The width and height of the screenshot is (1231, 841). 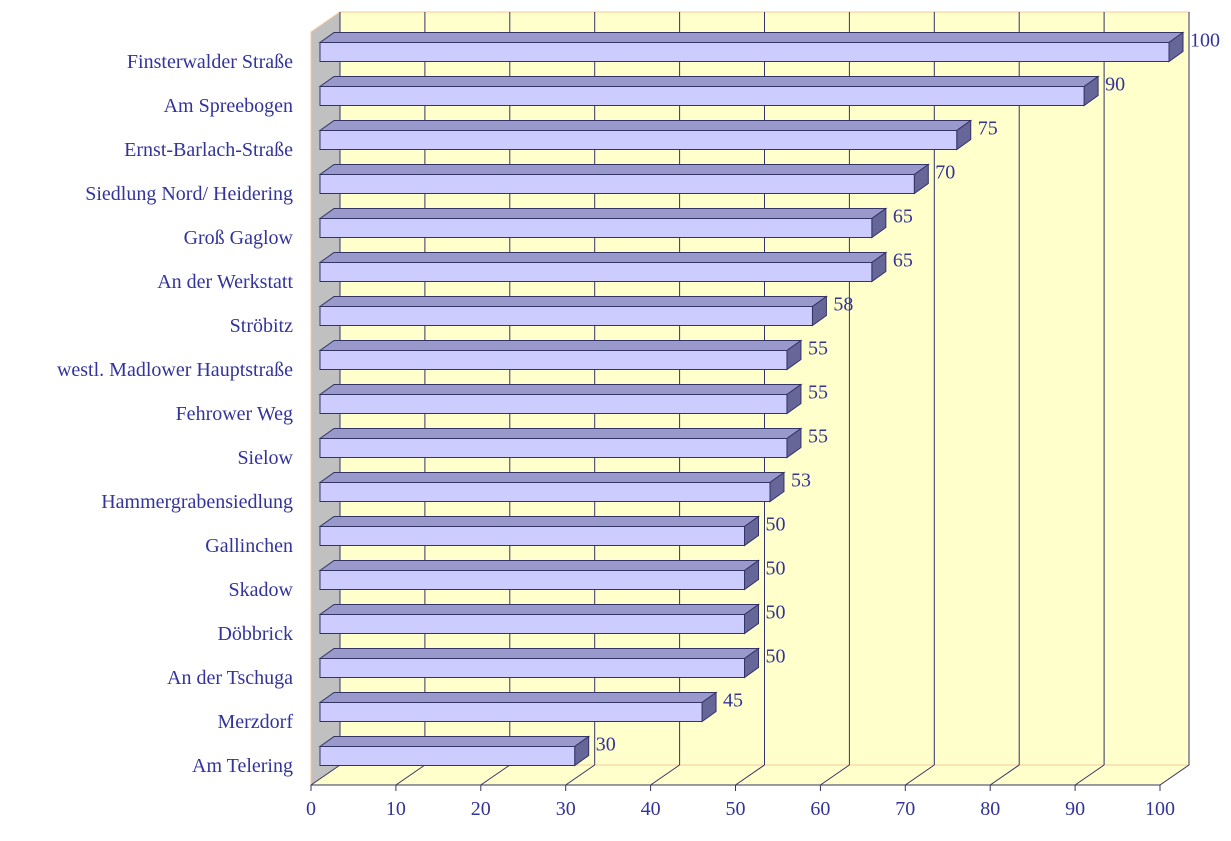 I want to click on x-tick-label: 100, so click(x=1160, y=809).